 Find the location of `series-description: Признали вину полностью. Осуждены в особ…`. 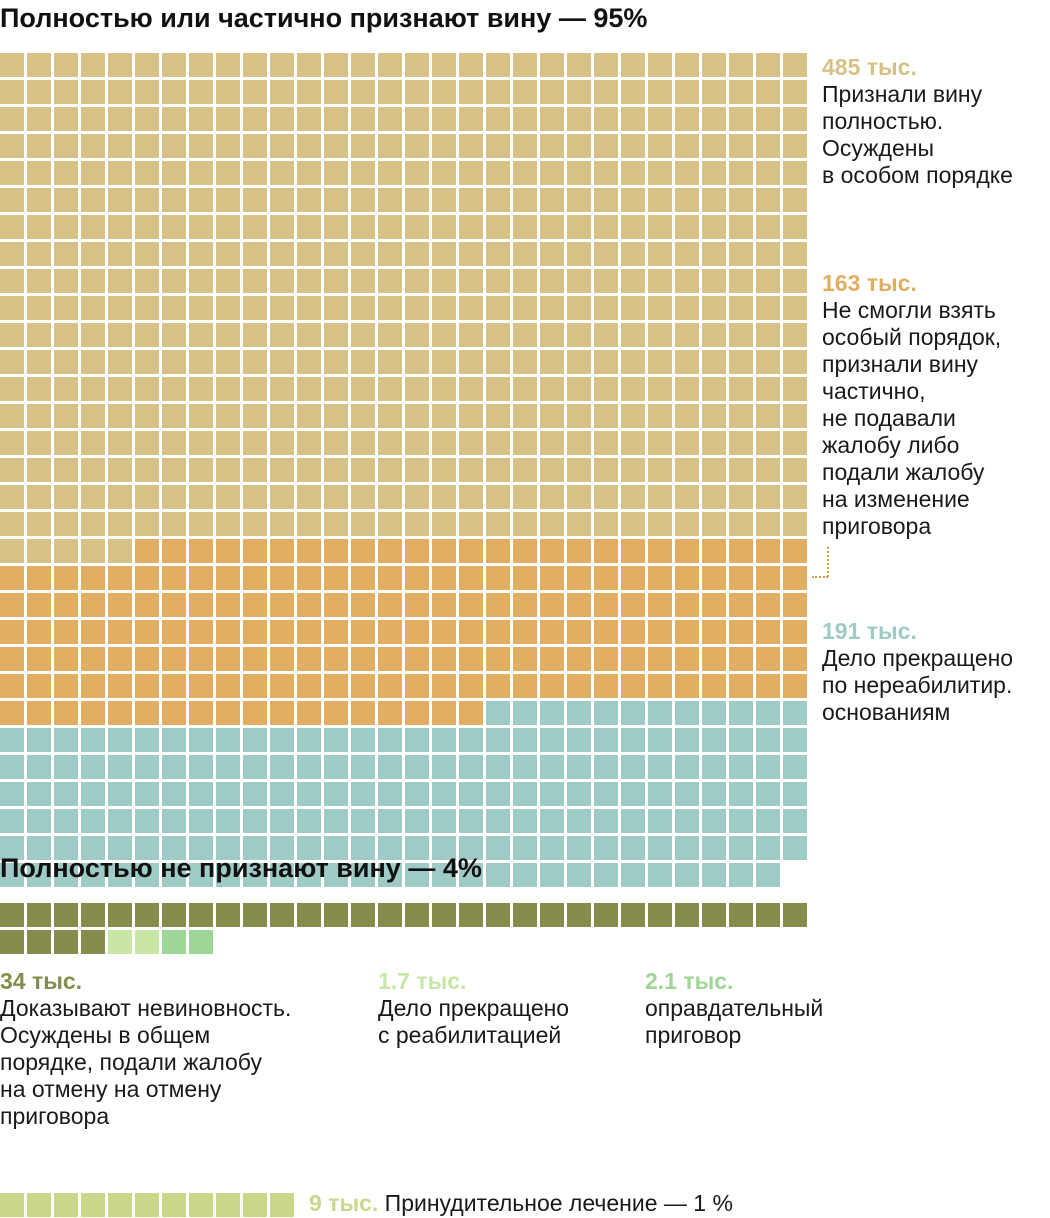

series-description: Признали вину полностью. Осуждены в особ… is located at coordinates (917, 134).